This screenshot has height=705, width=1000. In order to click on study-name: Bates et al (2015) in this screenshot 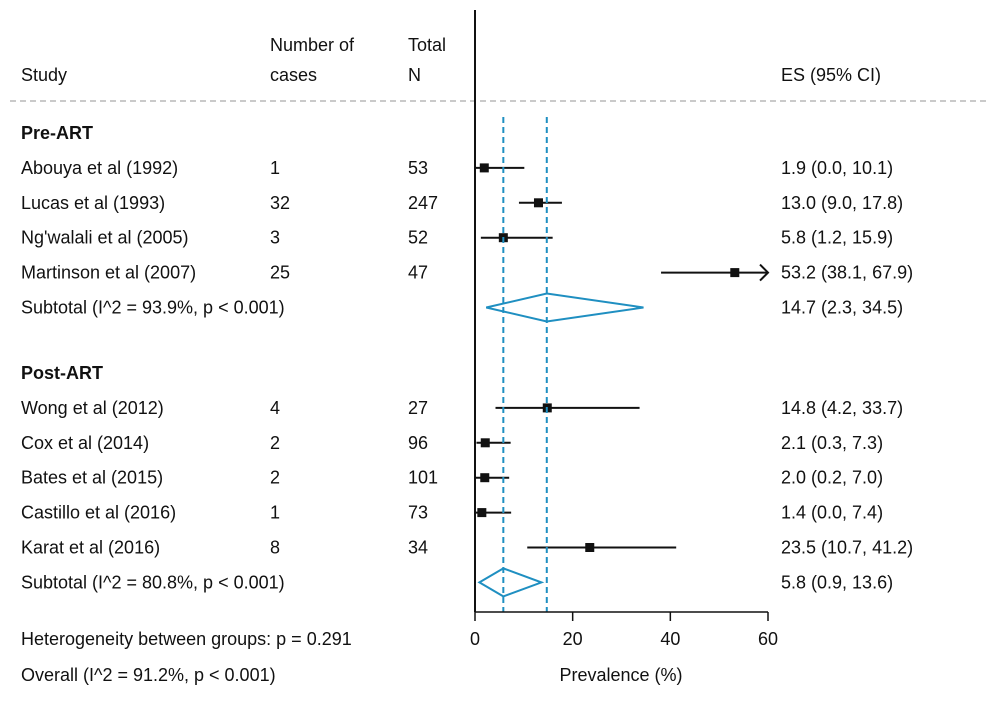, I will do `click(92, 478)`.